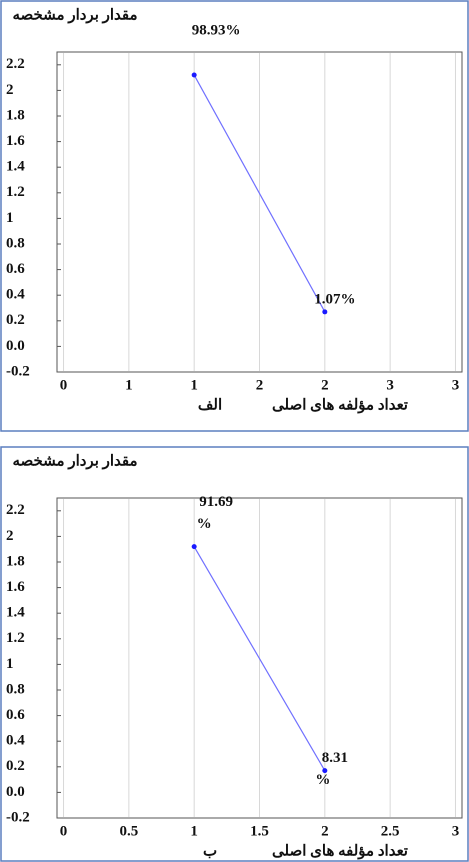 This screenshot has width=469, height=862. I want to click on percent-label: 98.93%, so click(216, 30).